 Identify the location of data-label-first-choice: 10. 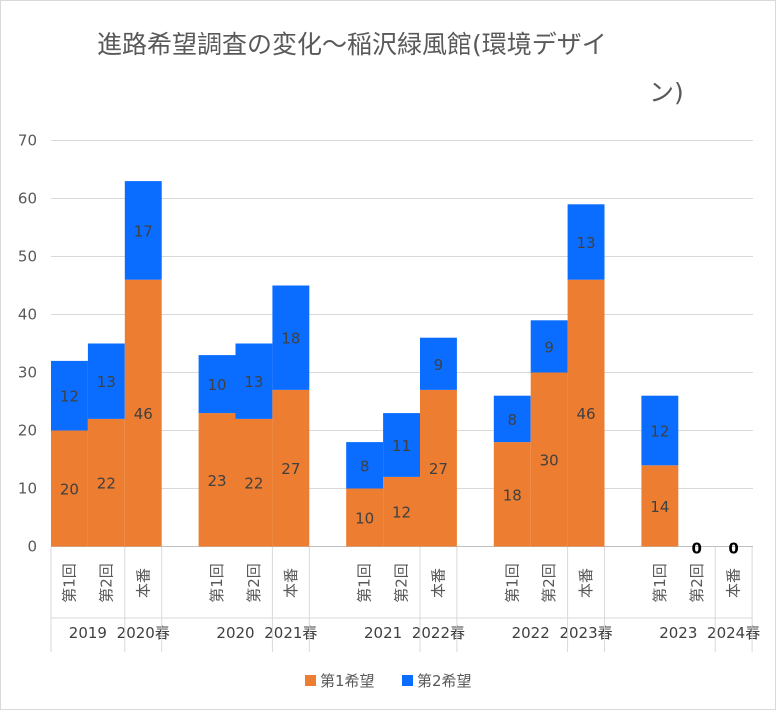
(364, 519).